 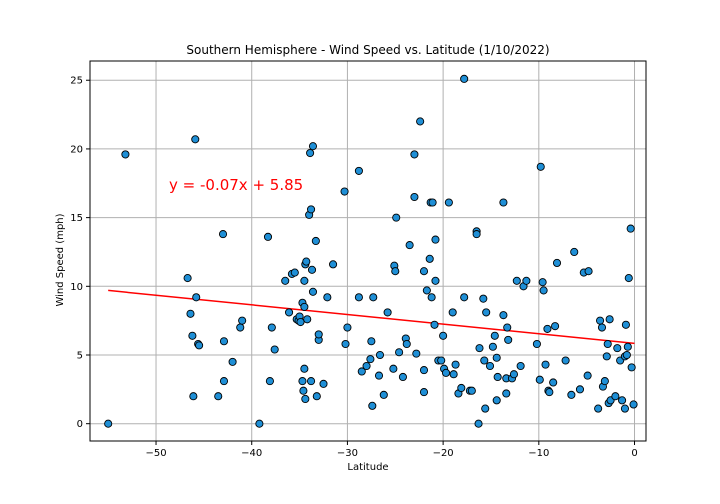 I want to click on x-tick-label: −50, so click(x=155, y=453).